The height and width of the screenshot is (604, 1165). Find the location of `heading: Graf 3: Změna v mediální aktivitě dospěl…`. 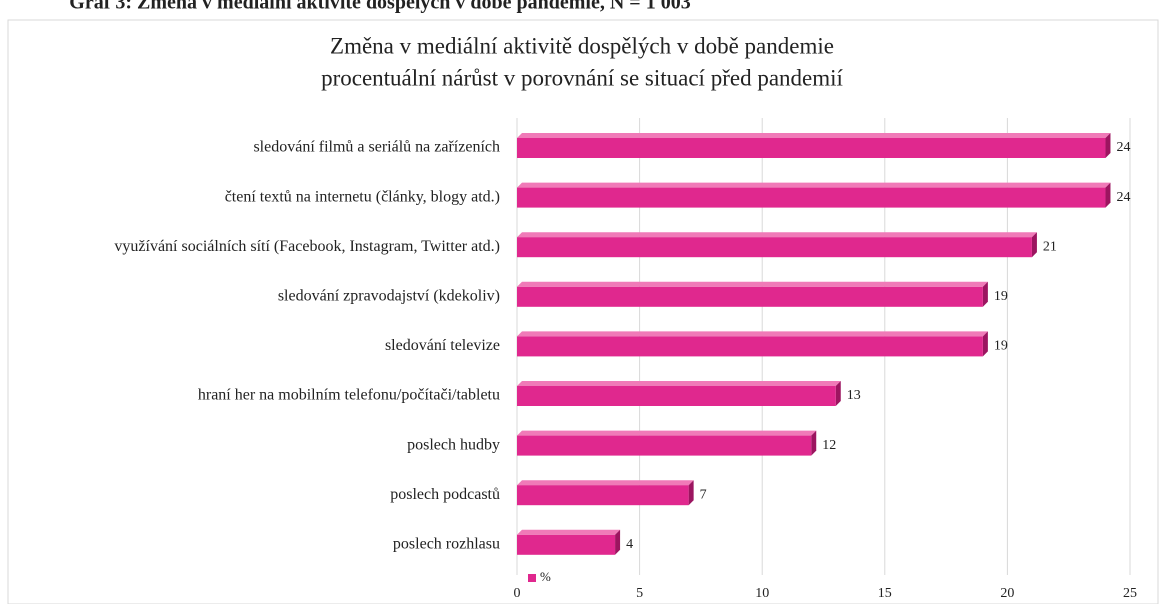

heading: Graf 3: Změna v mediální aktivitě dospěl… is located at coordinates (379, 7).